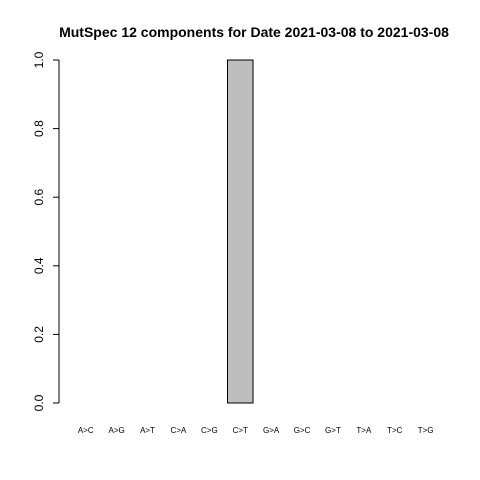 The image size is (480, 480). Describe the element at coordinates (209, 430) in the screenshot. I see `x-tick-label: C>G` at that location.